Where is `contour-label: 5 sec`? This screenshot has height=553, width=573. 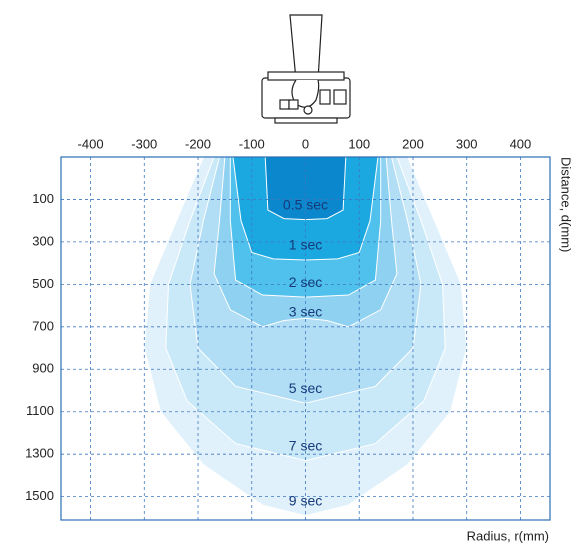 contour-label: 5 sec is located at coordinates (305, 388).